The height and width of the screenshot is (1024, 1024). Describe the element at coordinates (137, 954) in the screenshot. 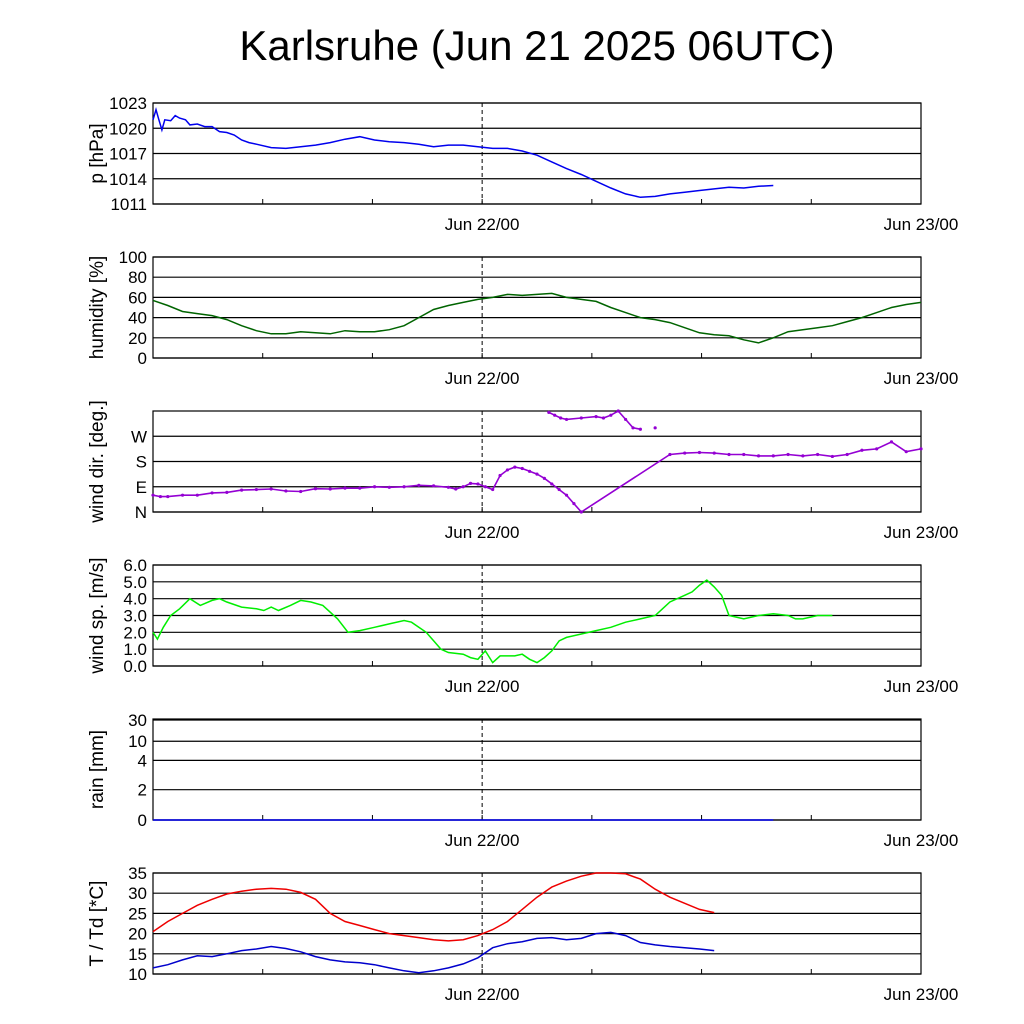

I see `y-tick-label: 15` at that location.